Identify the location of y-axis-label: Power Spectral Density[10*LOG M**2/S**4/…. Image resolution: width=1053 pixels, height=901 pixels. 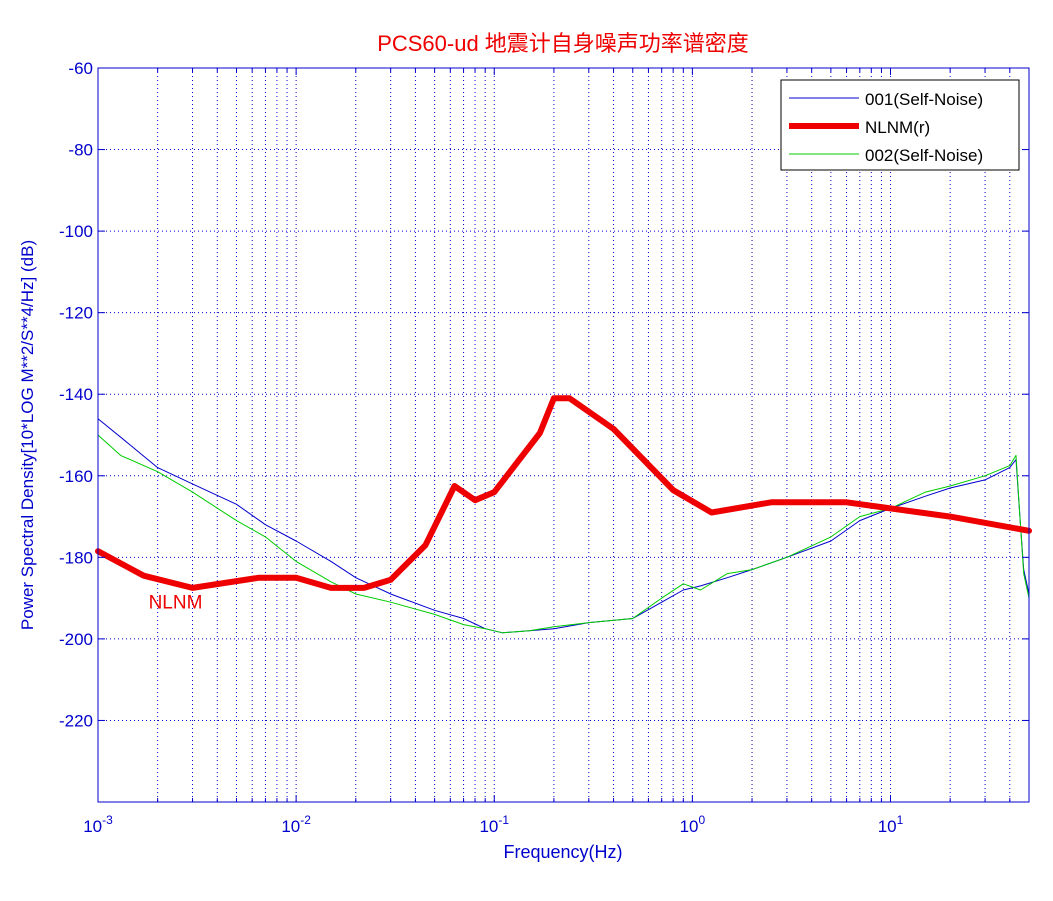
(27, 435).